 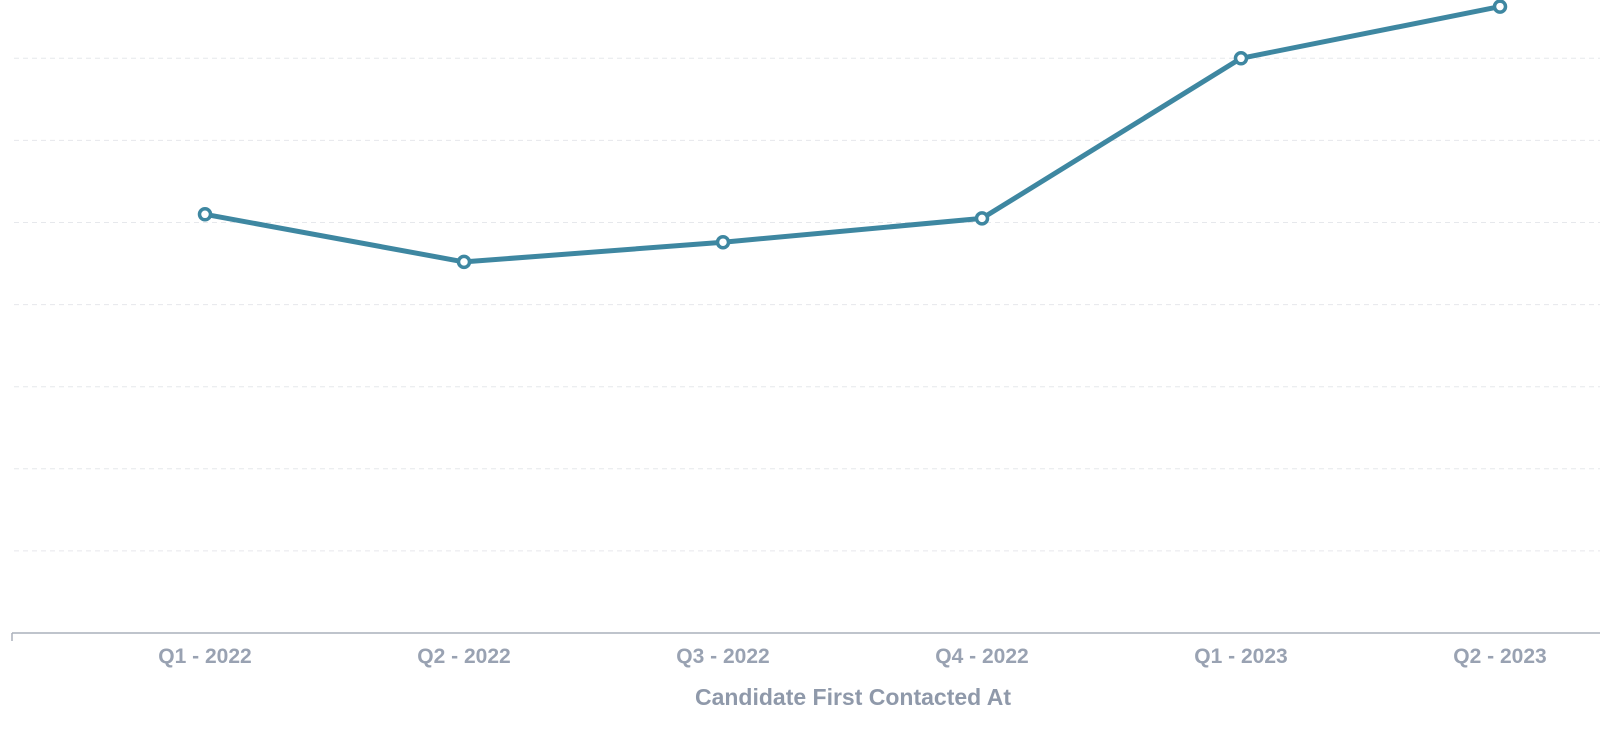 What do you see at coordinates (853, 697) in the screenshot?
I see `x-axis-title: Candidate First Contacted At` at bounding box center [853, 697].